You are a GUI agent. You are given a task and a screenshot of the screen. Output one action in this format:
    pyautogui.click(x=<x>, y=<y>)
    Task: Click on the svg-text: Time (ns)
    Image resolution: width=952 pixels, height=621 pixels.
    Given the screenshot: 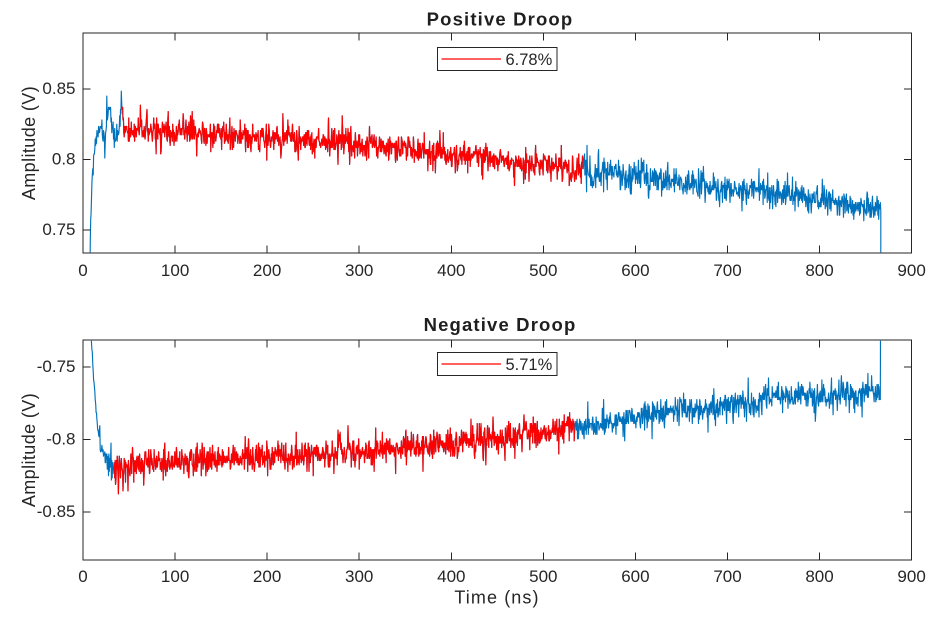 What is the action you would take?
    pyautogui.click(x=496, y=598)
    